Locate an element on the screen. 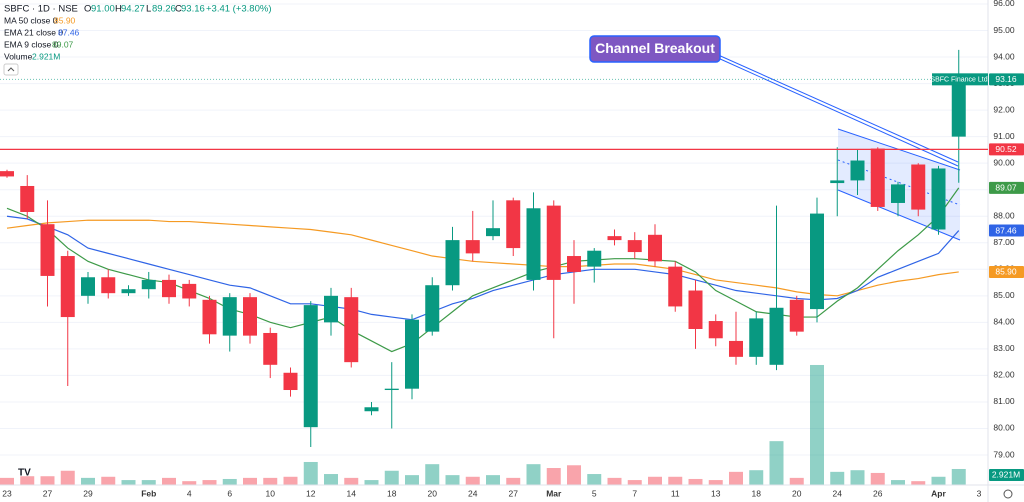 The width and height of the screenshot is (1024, 502). hline-label: 90.52 is located at coordinates (1006, 149).